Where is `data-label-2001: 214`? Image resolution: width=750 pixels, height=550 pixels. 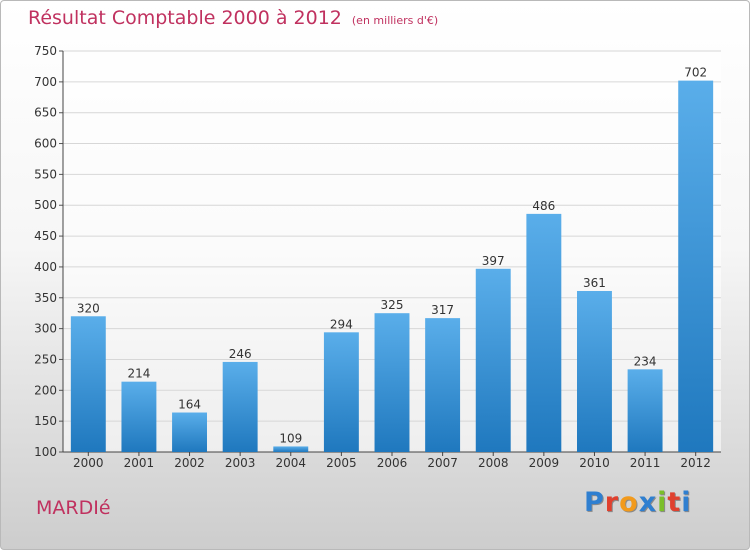 data-label-2001: 214 is located at coordinates (138, 374).